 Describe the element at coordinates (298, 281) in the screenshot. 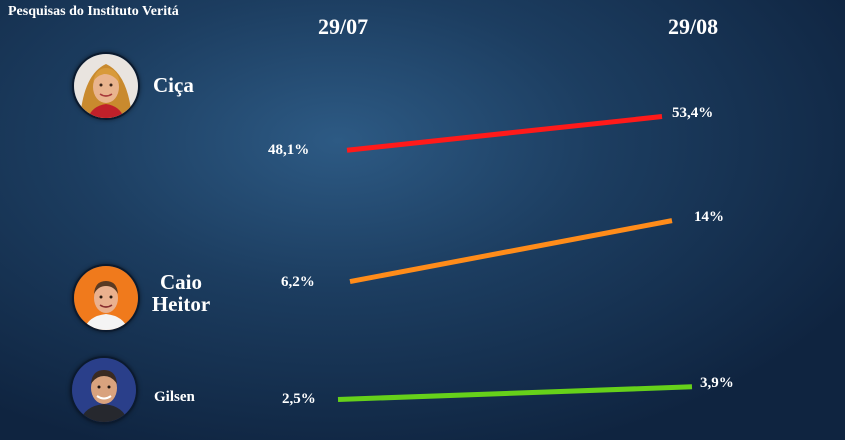

I see `data-label-s2-p1: 6,2%` at that location.